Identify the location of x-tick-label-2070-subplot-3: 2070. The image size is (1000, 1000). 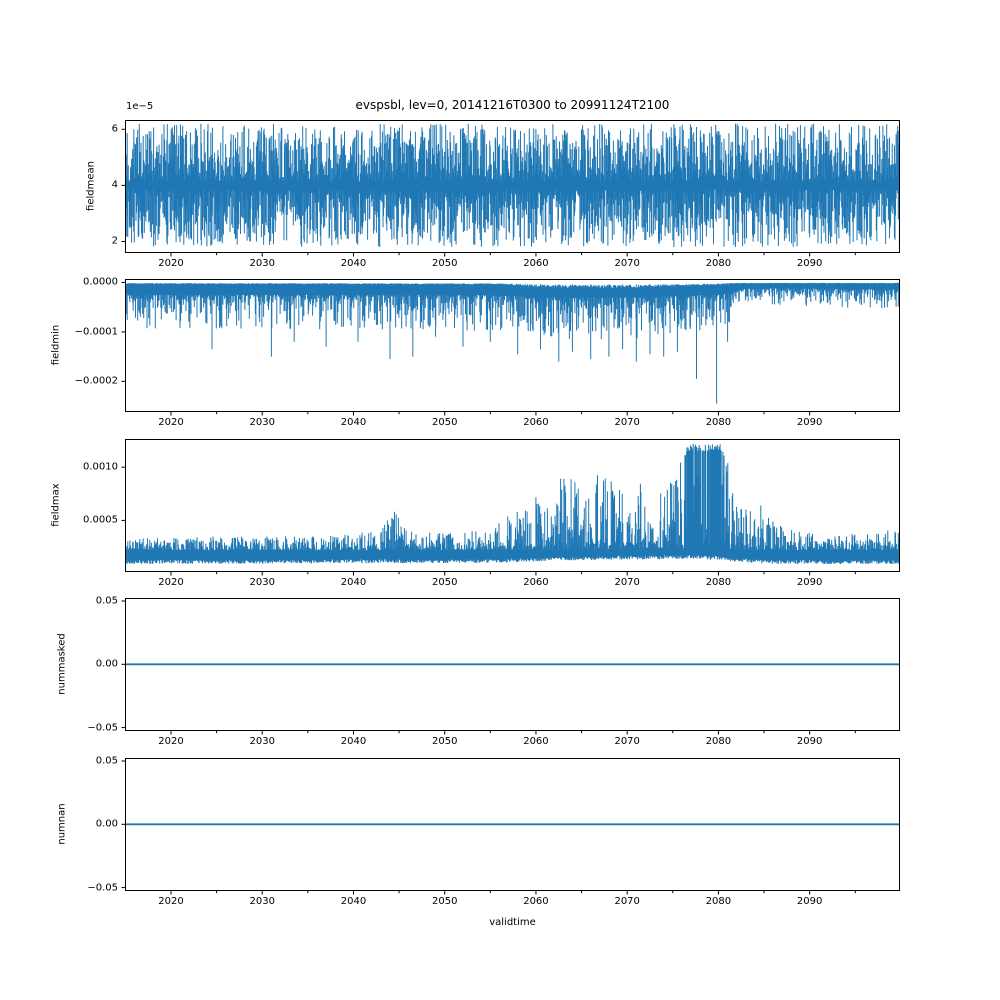
(627, 741).